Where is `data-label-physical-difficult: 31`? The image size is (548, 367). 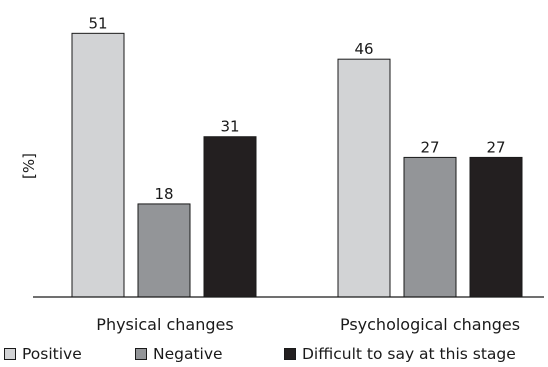
data-label-physical-difficult: 31 is located at coordinates (229, 127).